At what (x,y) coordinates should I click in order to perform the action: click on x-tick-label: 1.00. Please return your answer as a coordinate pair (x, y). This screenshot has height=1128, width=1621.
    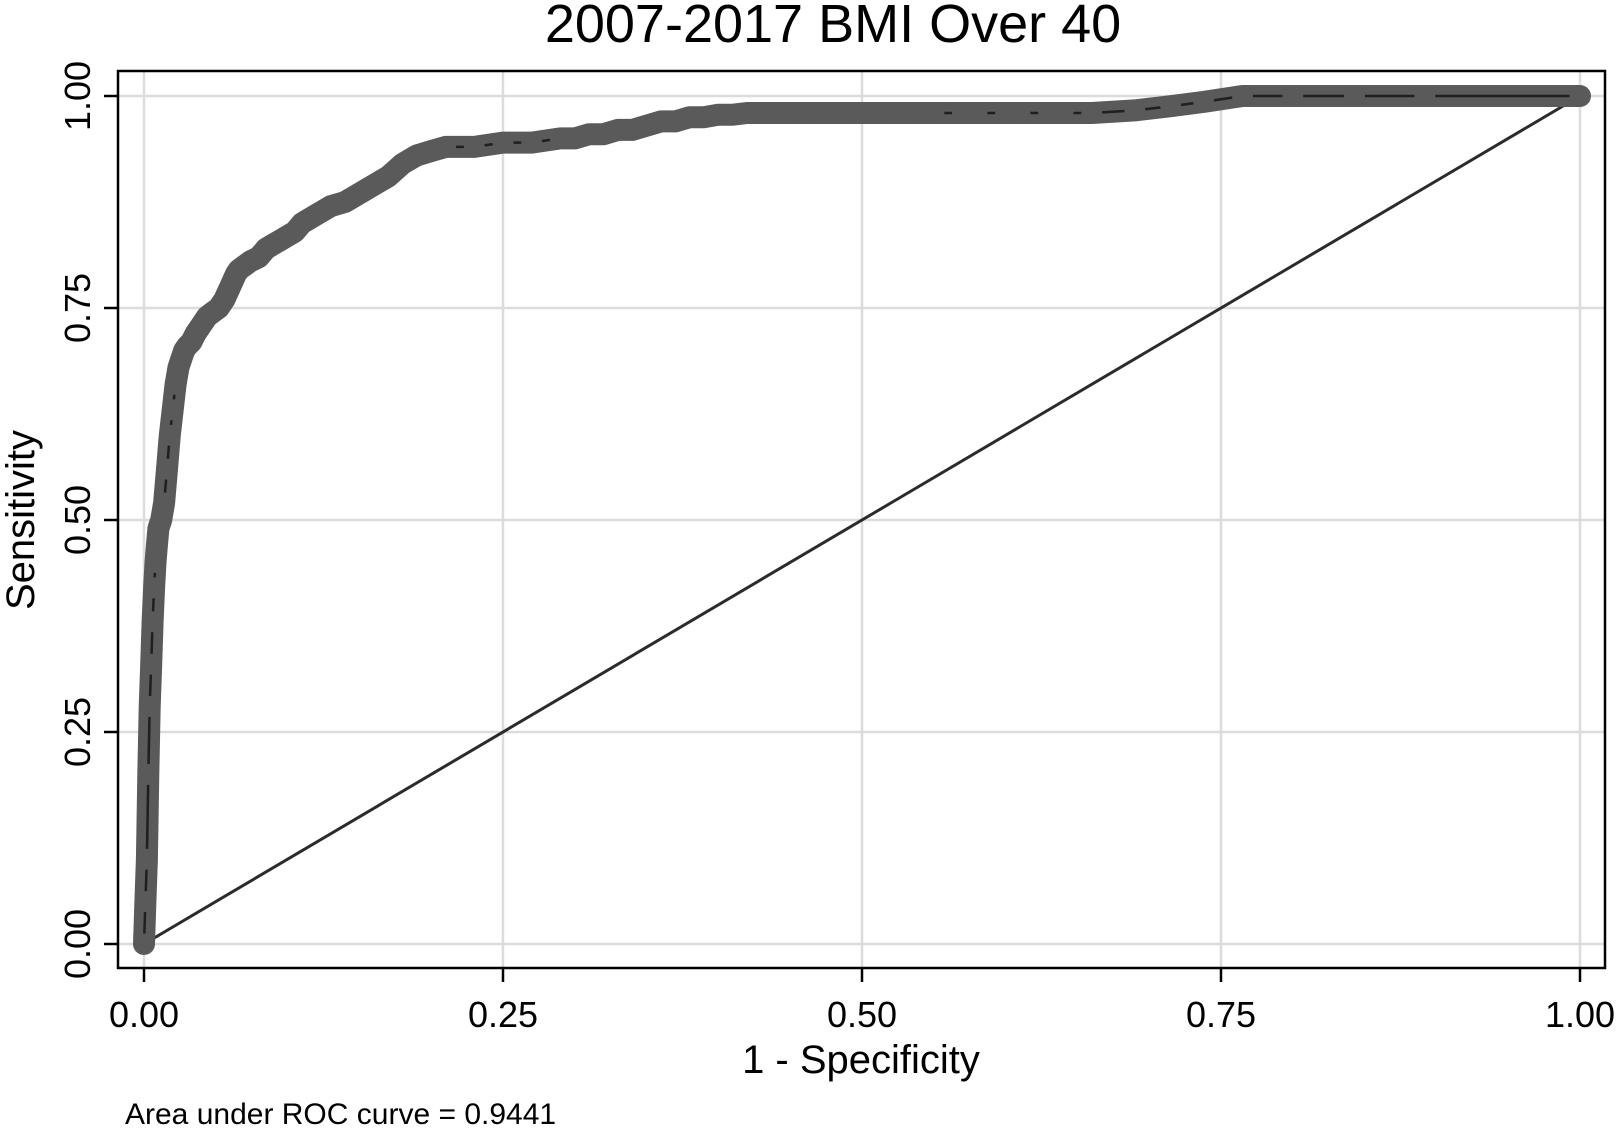
    Looking at the image, I should click on (1580, 1014).